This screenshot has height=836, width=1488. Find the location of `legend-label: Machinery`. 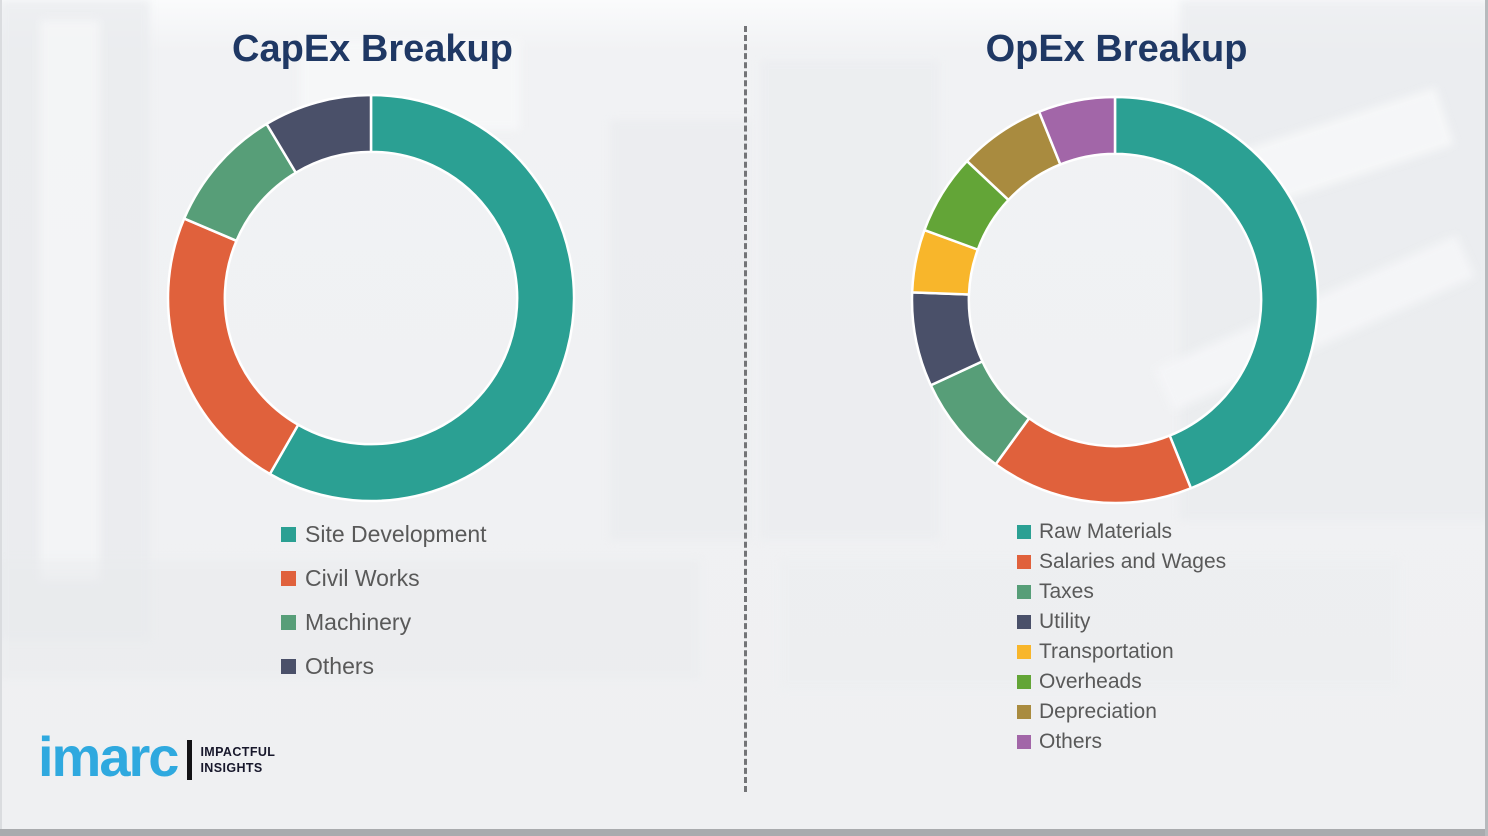

legend-label: Machinery is located at coordinates (358, 621).